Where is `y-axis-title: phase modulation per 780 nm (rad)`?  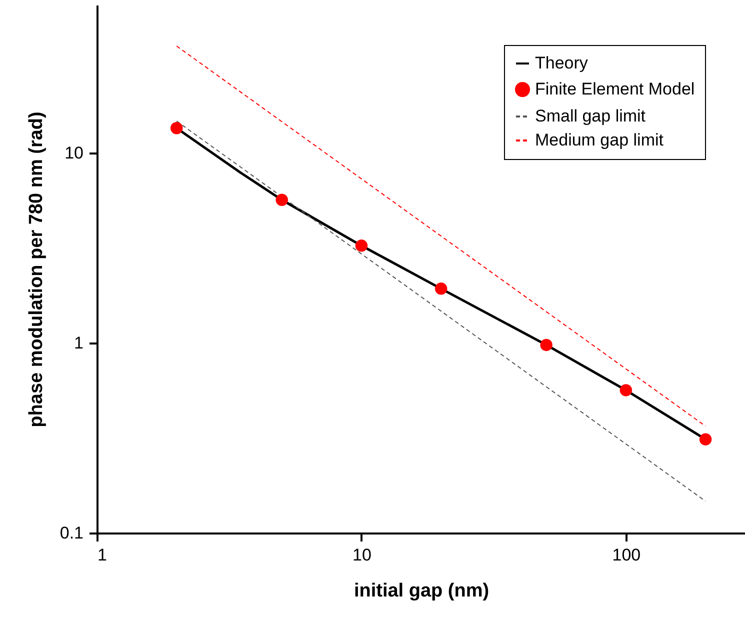
y-axis-title: phase modulation per 780 nm (rad) is located at coordinates (36, 270).